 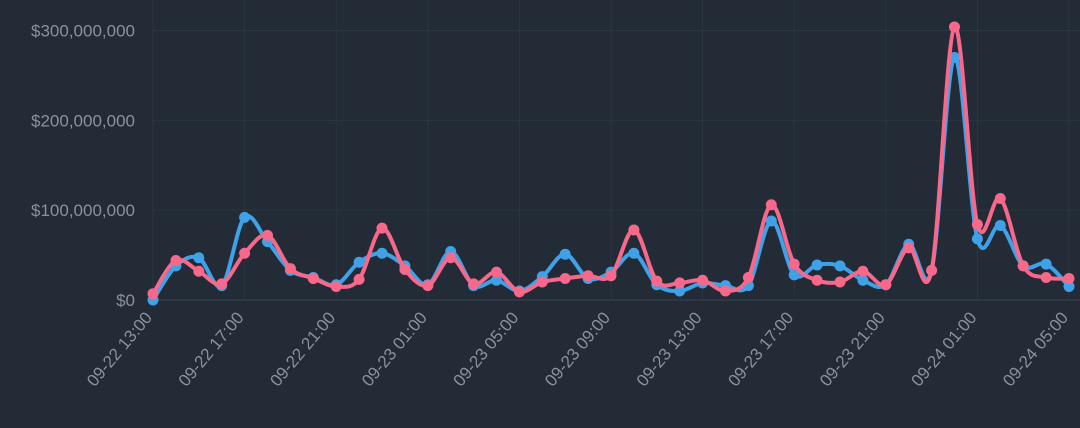 I want to click on y-tick-label: $0, so click(x=125, y=300).